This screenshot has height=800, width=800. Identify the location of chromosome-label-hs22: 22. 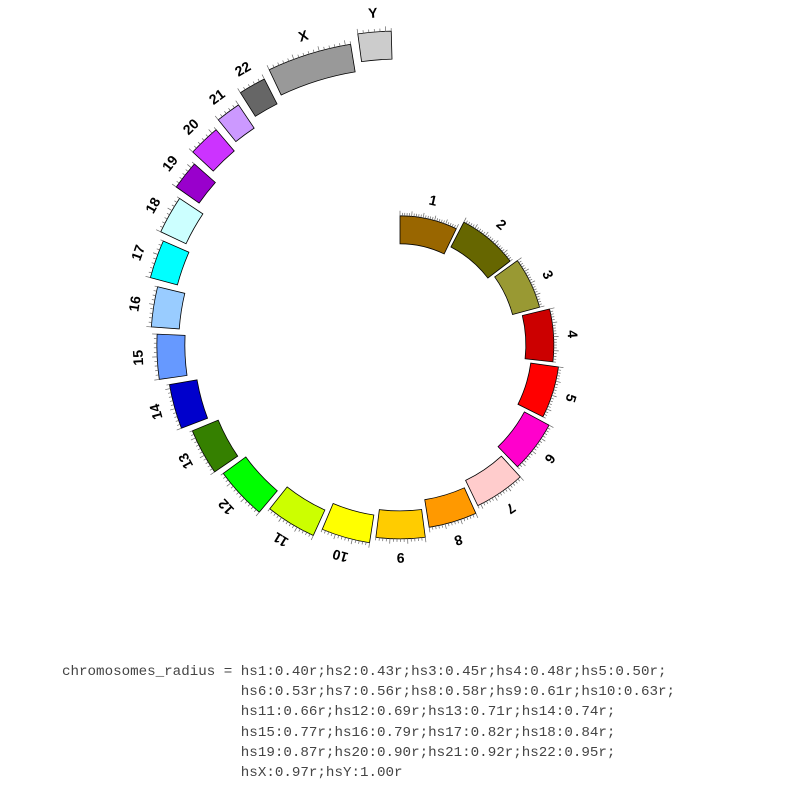
(243, 69).